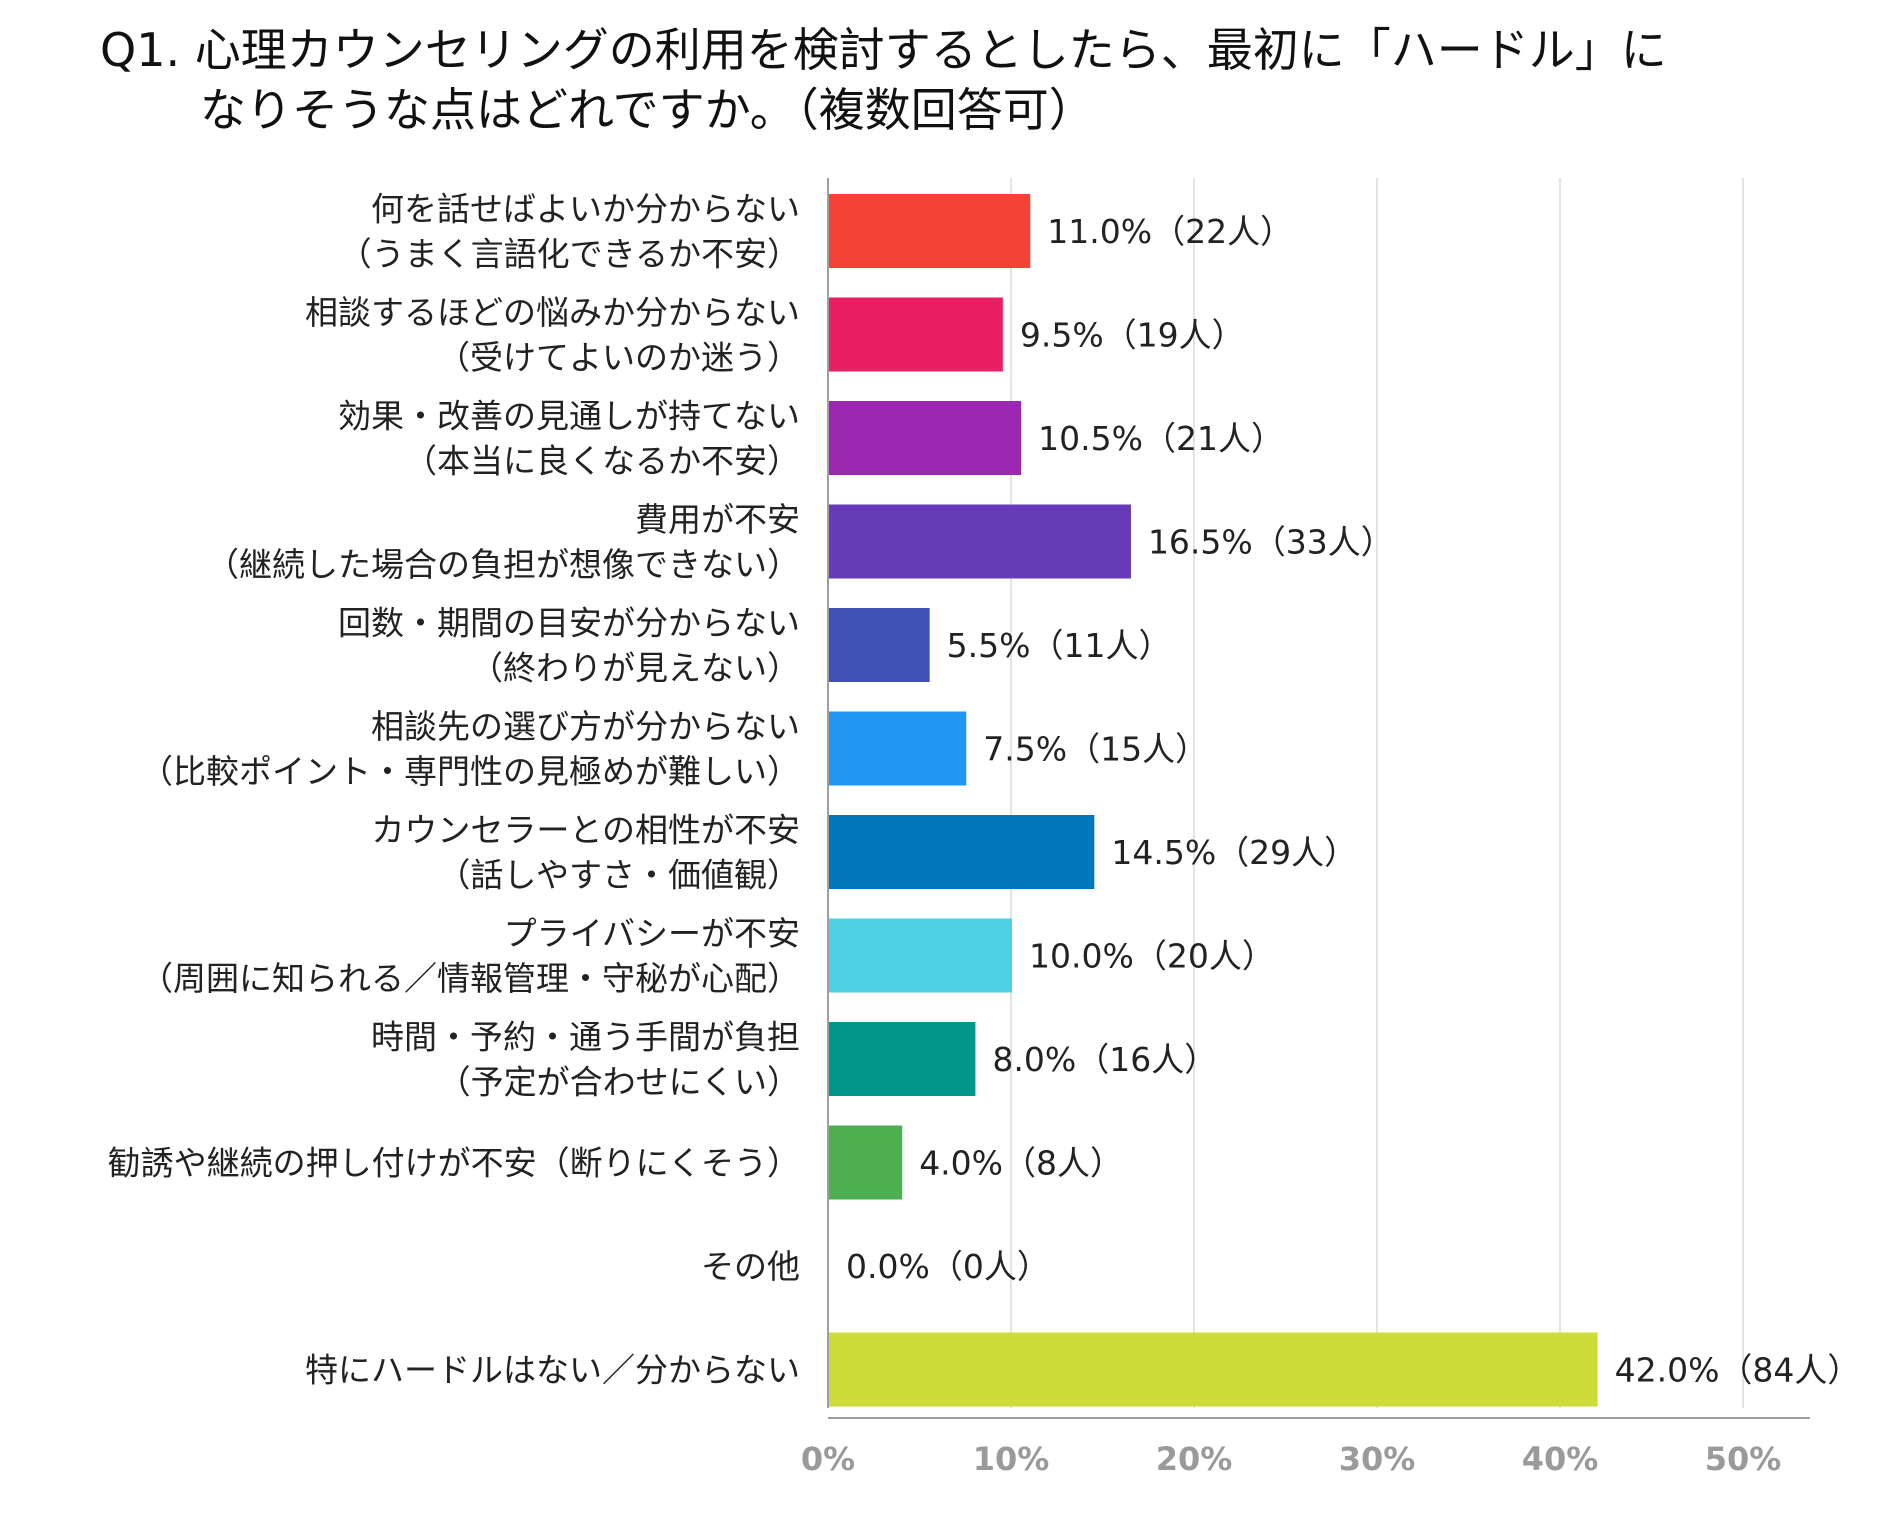  I want to click on category-label-2-0: 効果・改善の見通しが持てない, so click(569, 416).